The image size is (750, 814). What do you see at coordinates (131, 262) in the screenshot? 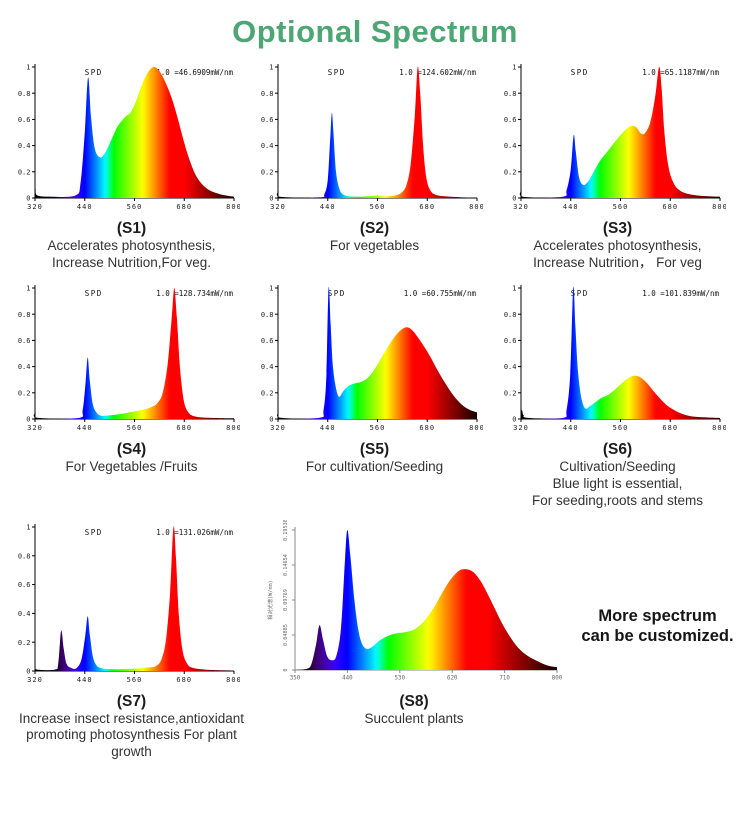
I see `caption-line: Increase Nutrition,For veg.` at bounding box center [131, 262].